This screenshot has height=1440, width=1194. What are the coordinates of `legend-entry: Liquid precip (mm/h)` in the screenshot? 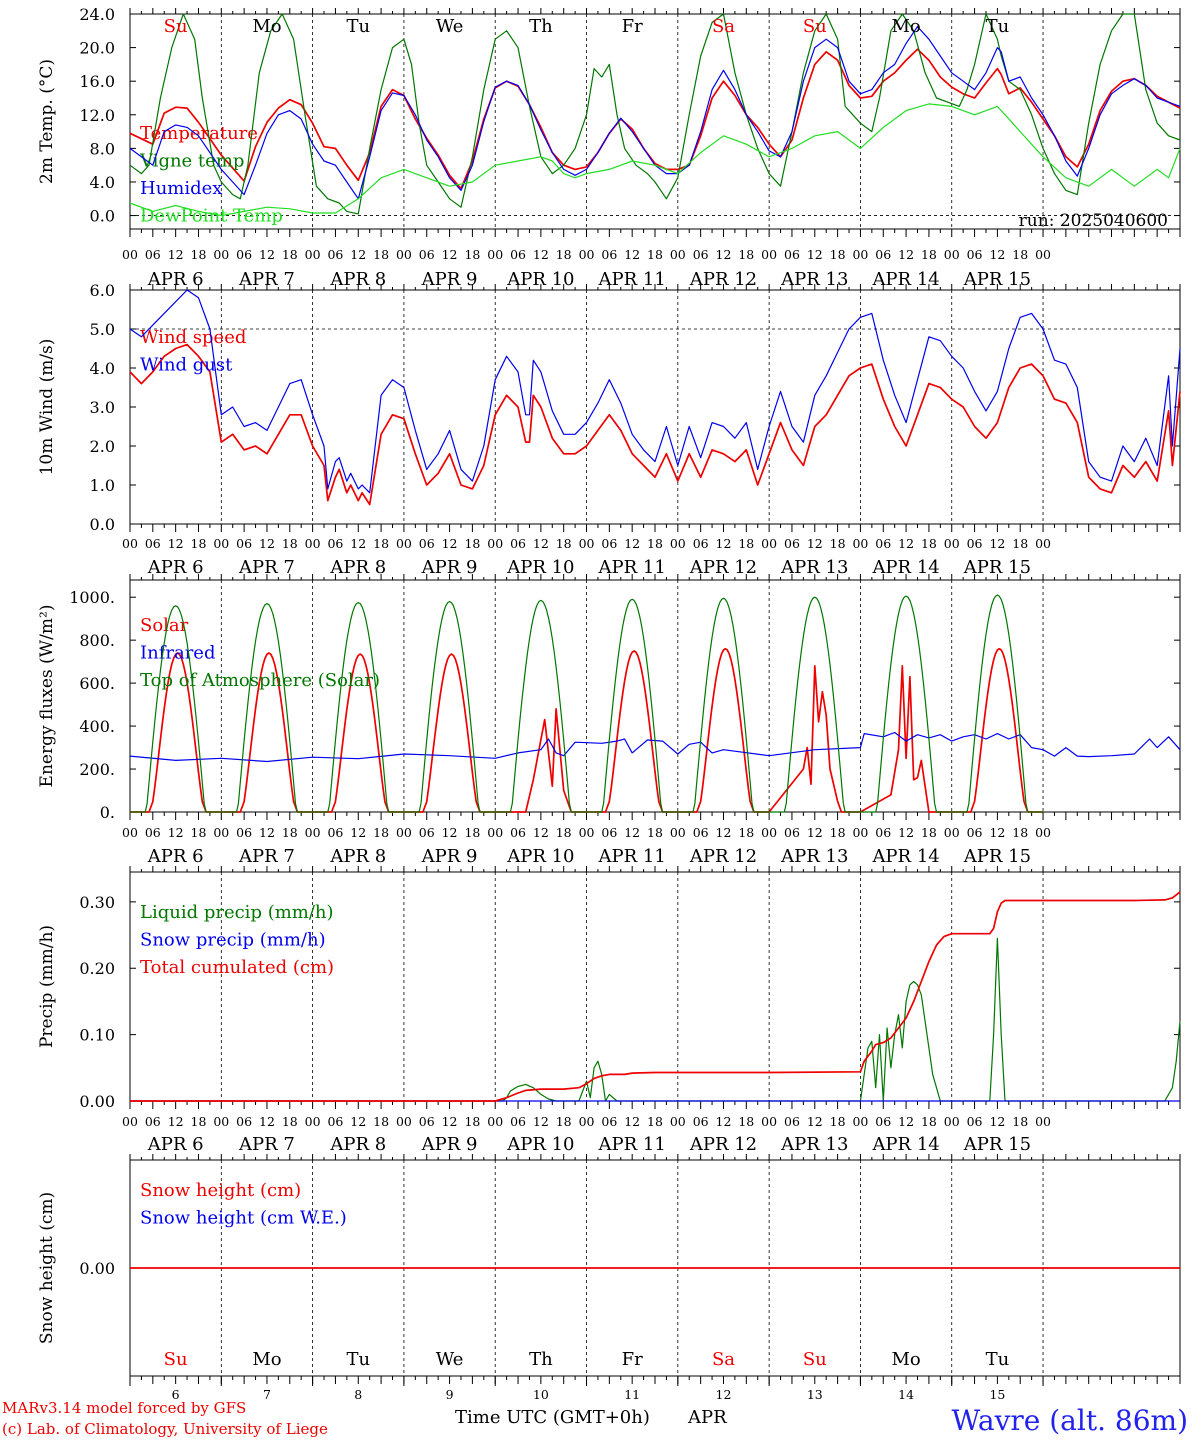 It's located at (237, 912).